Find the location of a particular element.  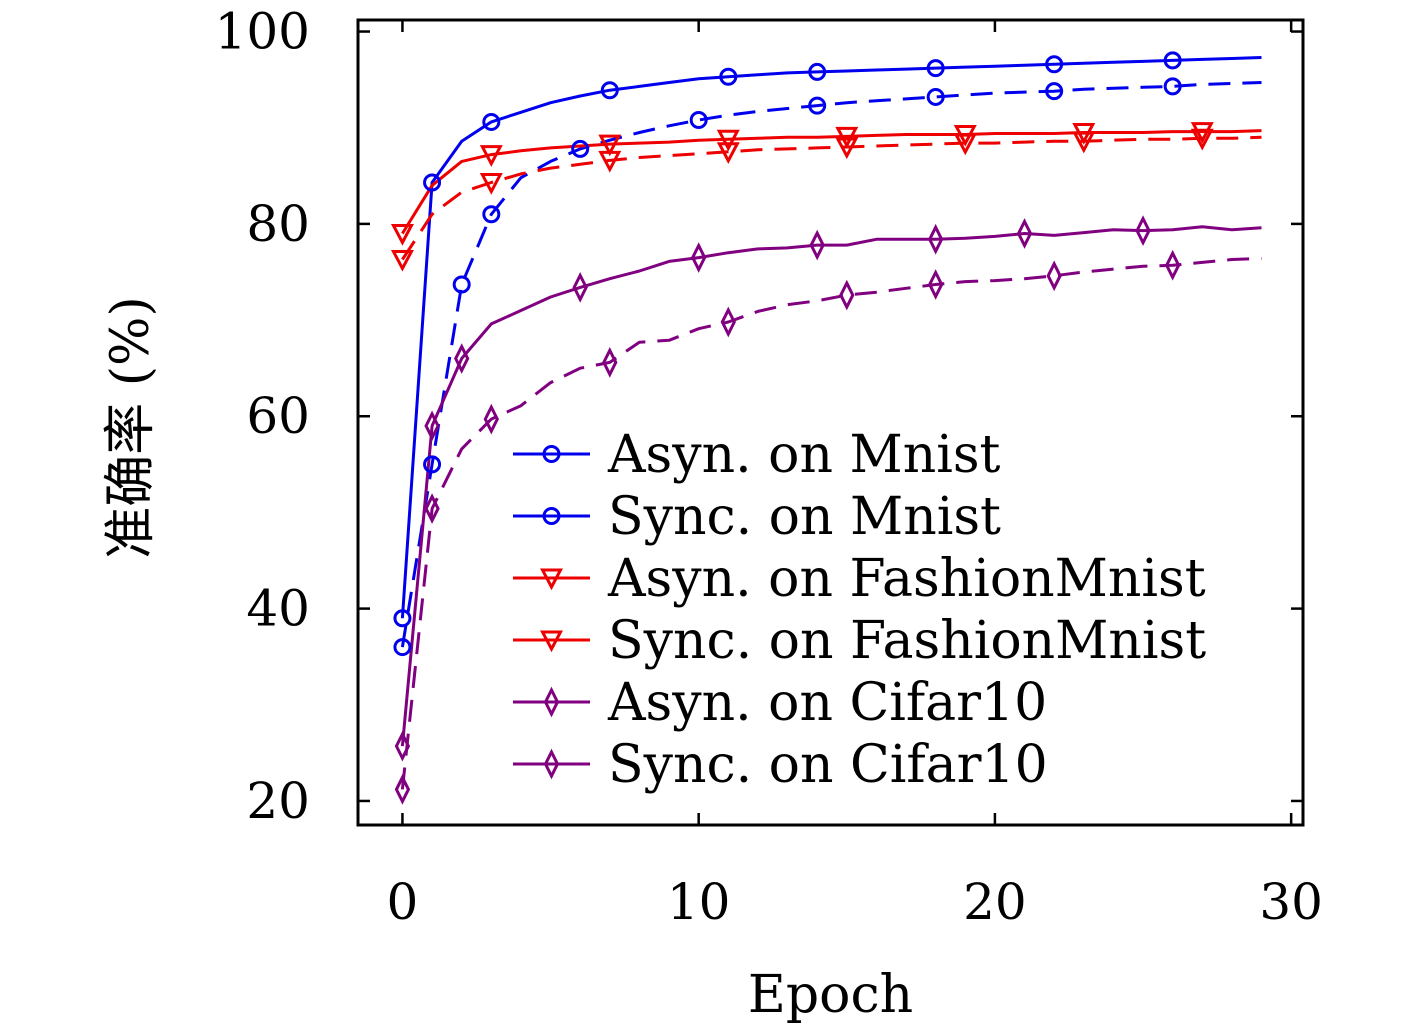

x-tick-label: 10 is located at coordinates (699, 902).